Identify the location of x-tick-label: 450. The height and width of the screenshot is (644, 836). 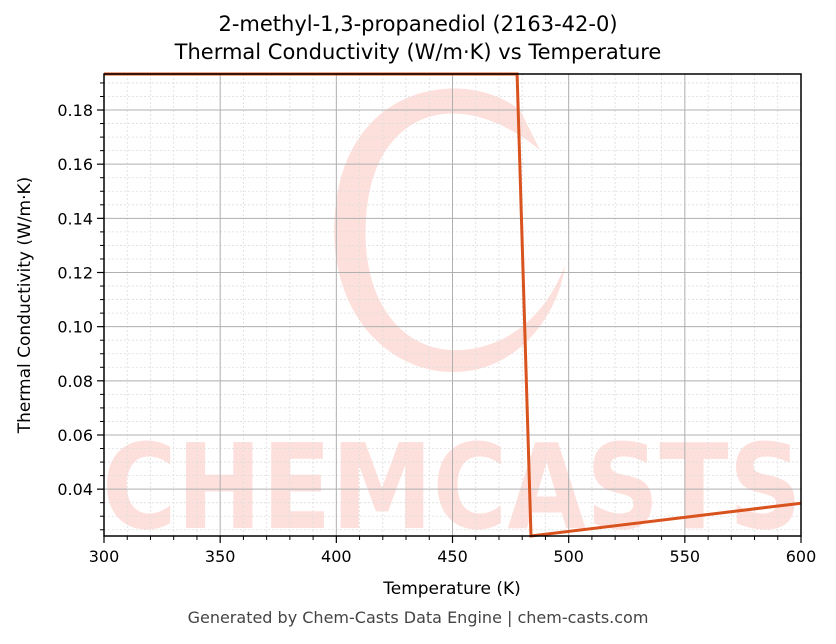
(452, 556).